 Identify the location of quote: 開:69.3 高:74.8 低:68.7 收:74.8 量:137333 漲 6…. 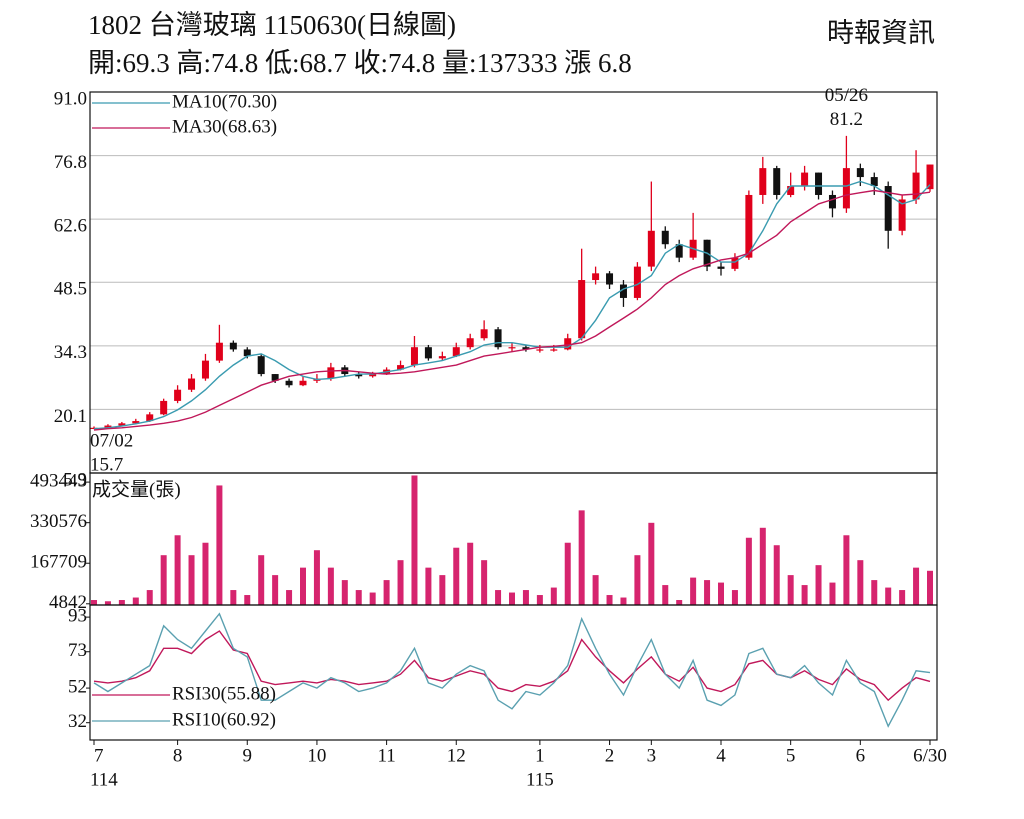
(360, 63).